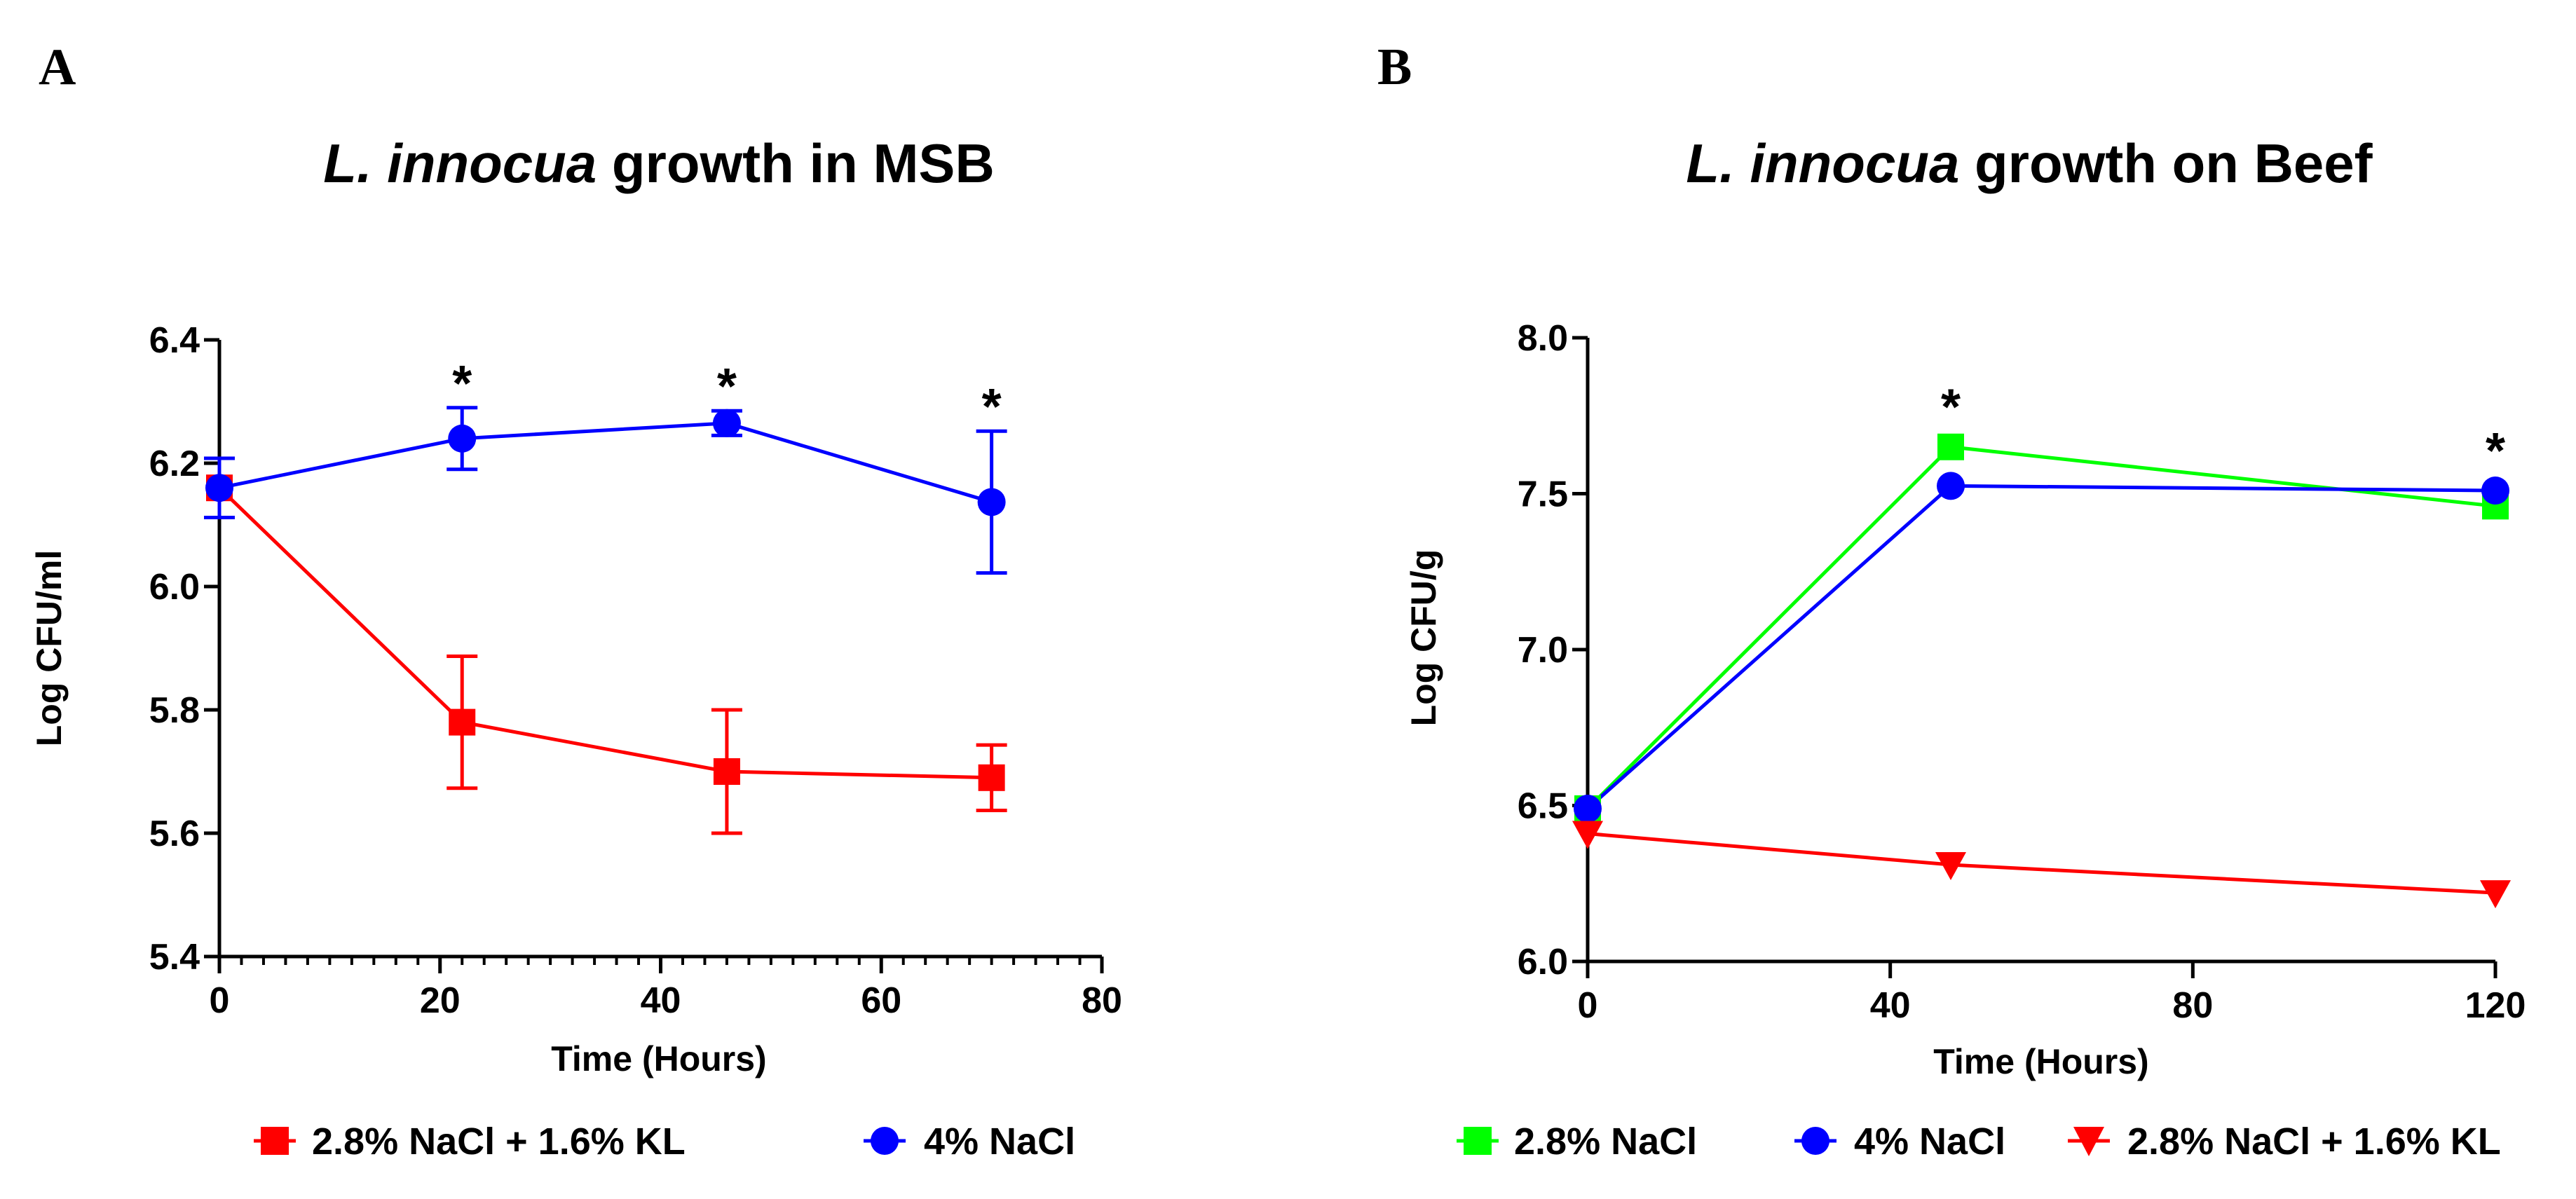 The height and width of the screenshot is (1199, 2576). I want to click on legend-label-a-0: 2.8% NaCl + 1.6% KL, so click(499, 1142).